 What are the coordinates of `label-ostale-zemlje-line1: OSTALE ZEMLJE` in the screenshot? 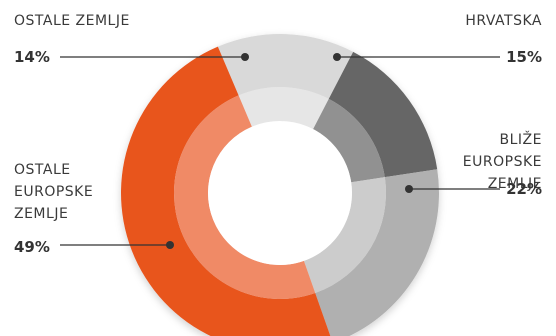 It's located at (72, 21).